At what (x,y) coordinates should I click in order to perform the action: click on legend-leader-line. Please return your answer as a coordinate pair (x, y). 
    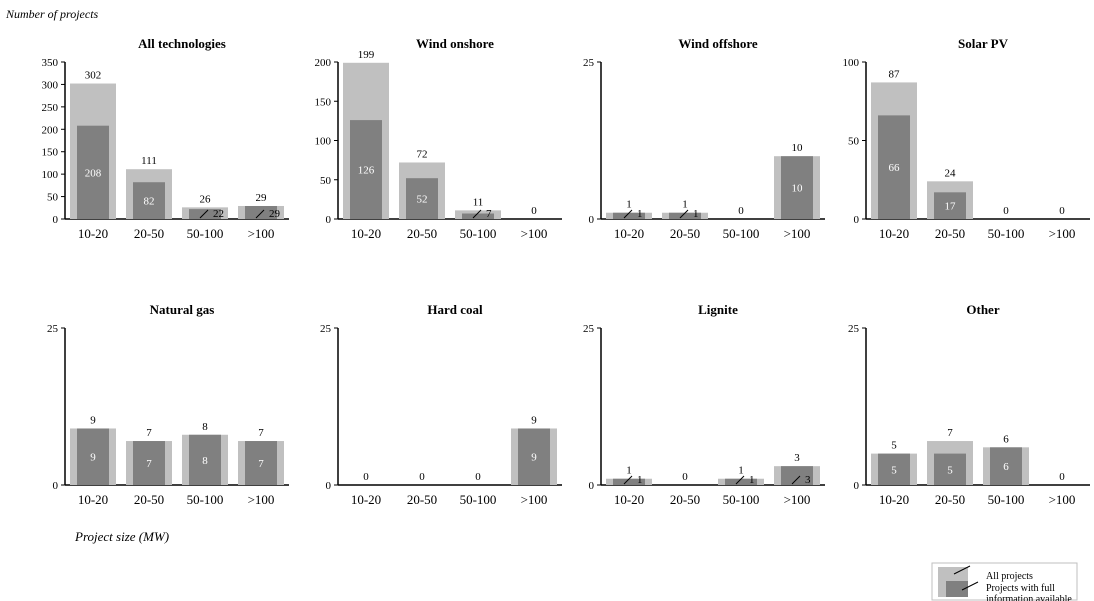
    Looking at the image, I should click on (970, 586).